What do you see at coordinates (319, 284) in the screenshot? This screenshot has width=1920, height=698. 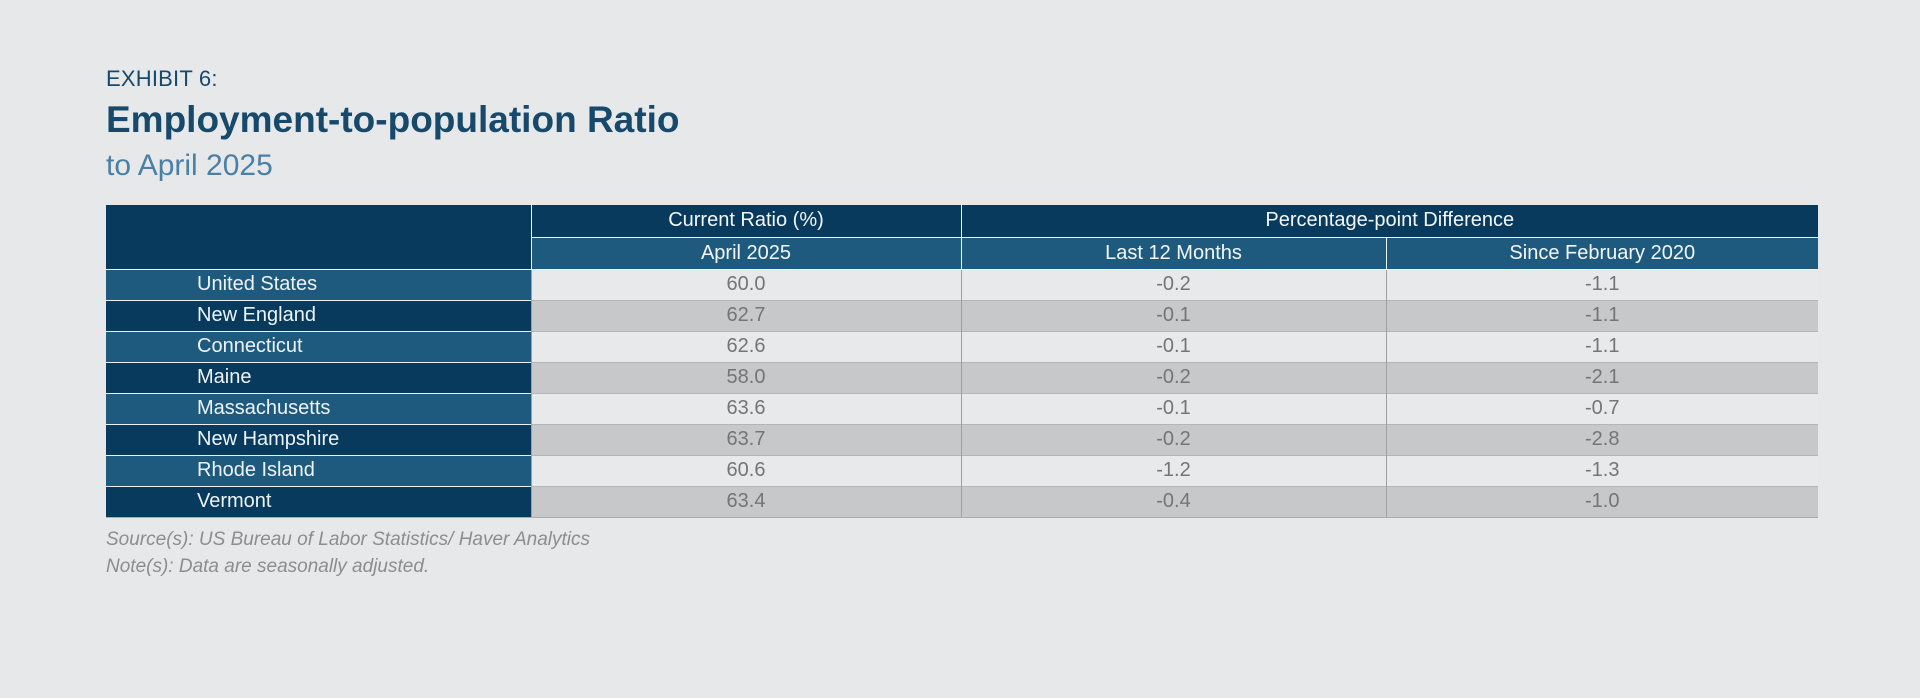 I see `row-label: United States` at bounding box center [319, 284].